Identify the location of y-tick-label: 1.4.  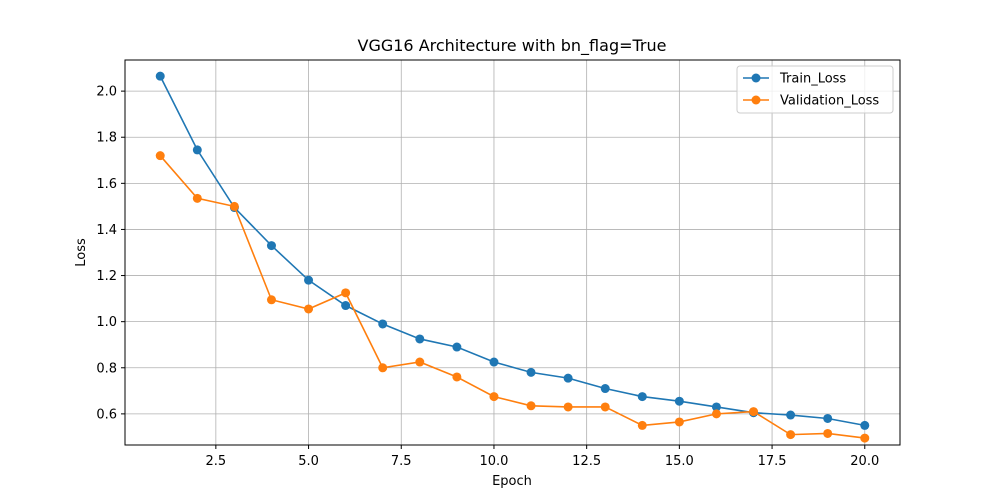
(106, 230).